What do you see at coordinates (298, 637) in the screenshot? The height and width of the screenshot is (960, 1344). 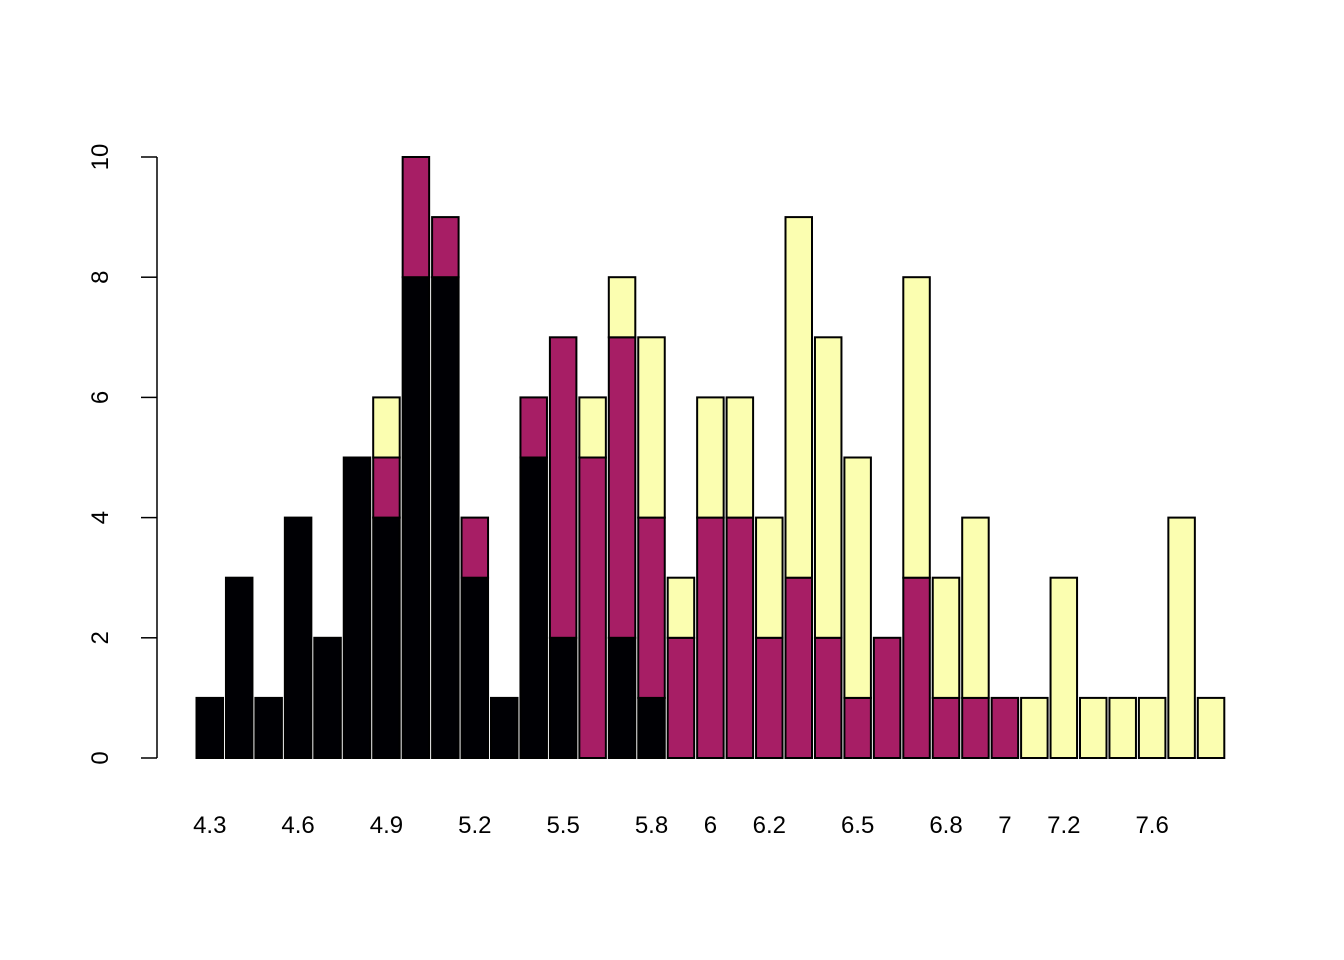 I see `bar-segment-setosa-4.6` at bounding box center [298, 637].